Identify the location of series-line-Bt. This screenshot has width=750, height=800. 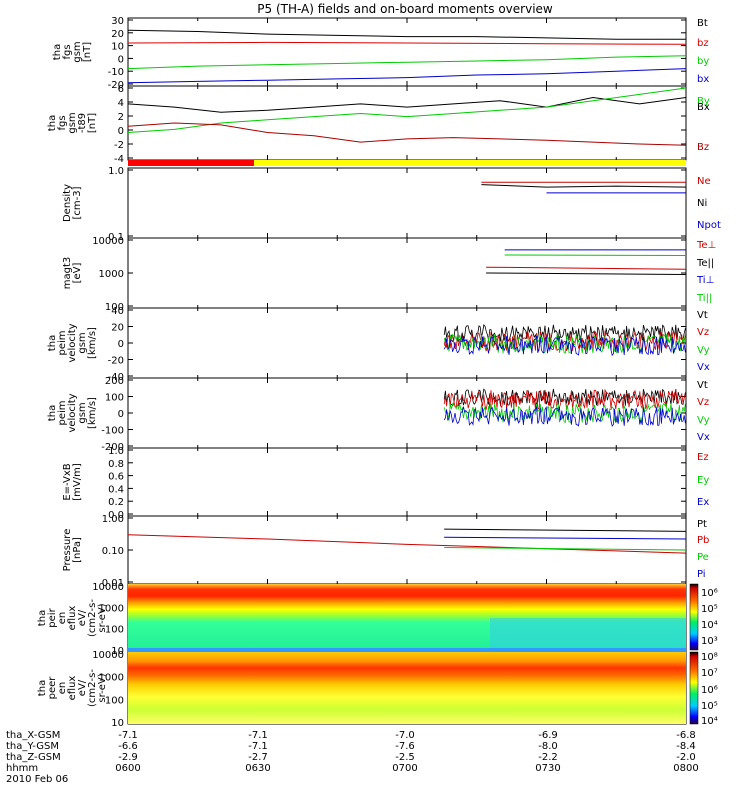
(406, 34).